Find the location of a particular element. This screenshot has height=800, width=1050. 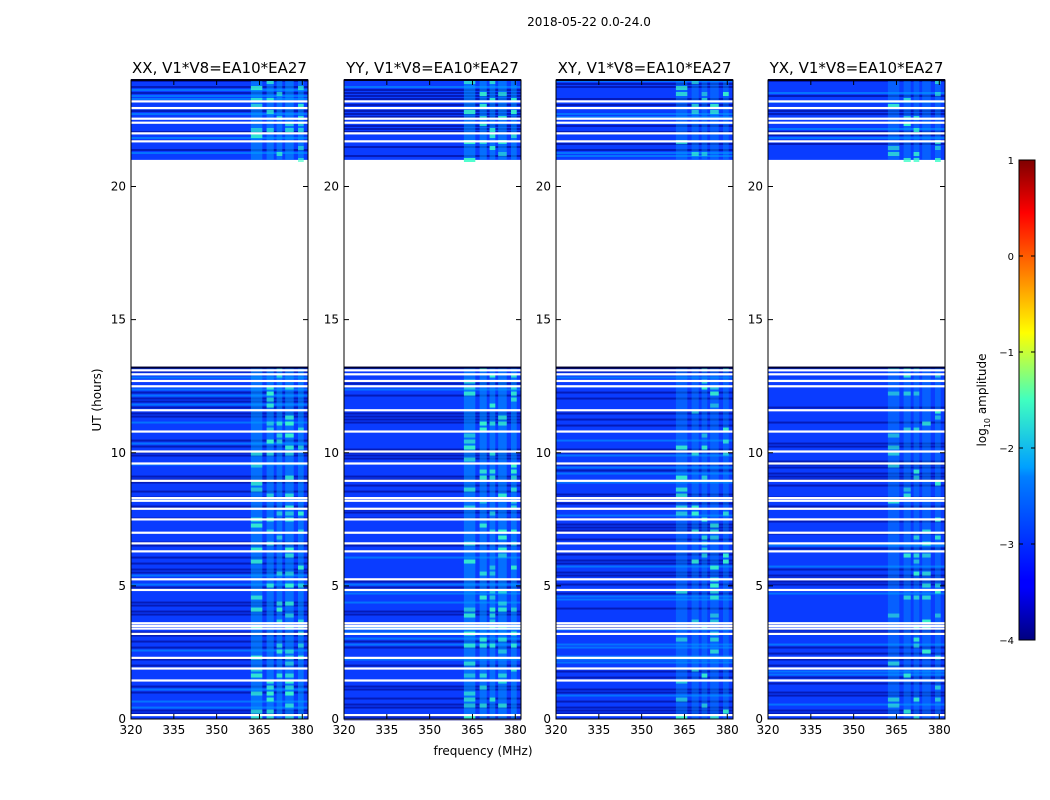

y-tick-label: 20 is located at coordinates (543, 187).